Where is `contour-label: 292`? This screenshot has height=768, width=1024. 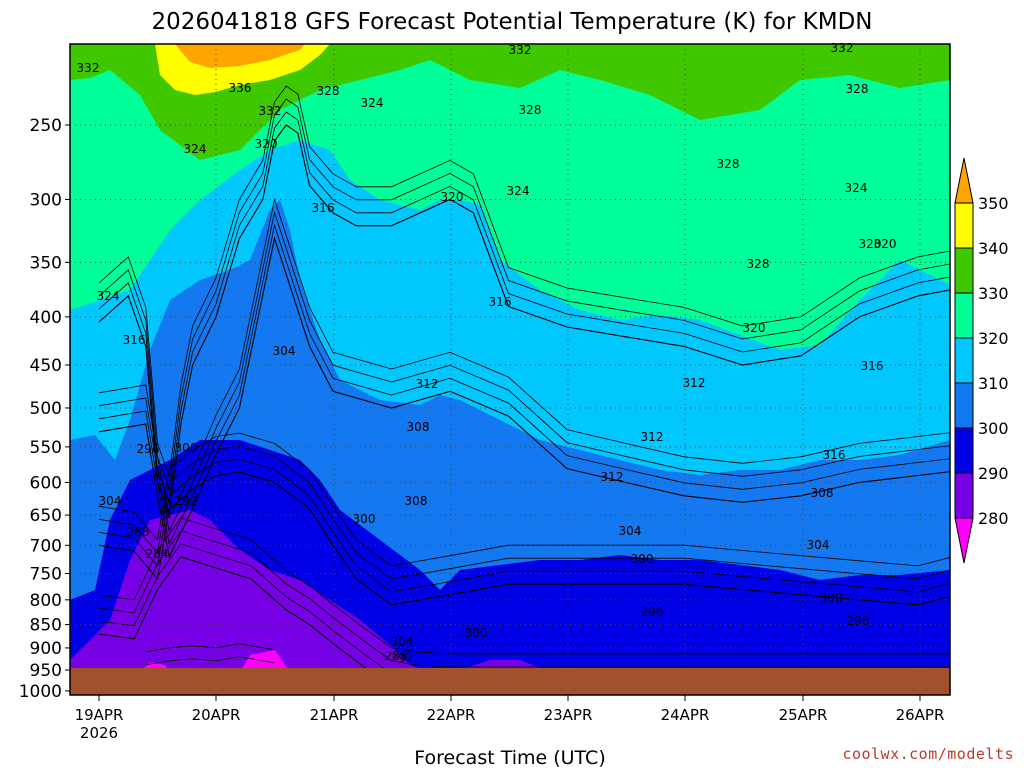
contour-label: 292 is located at coordinates (186, 501).